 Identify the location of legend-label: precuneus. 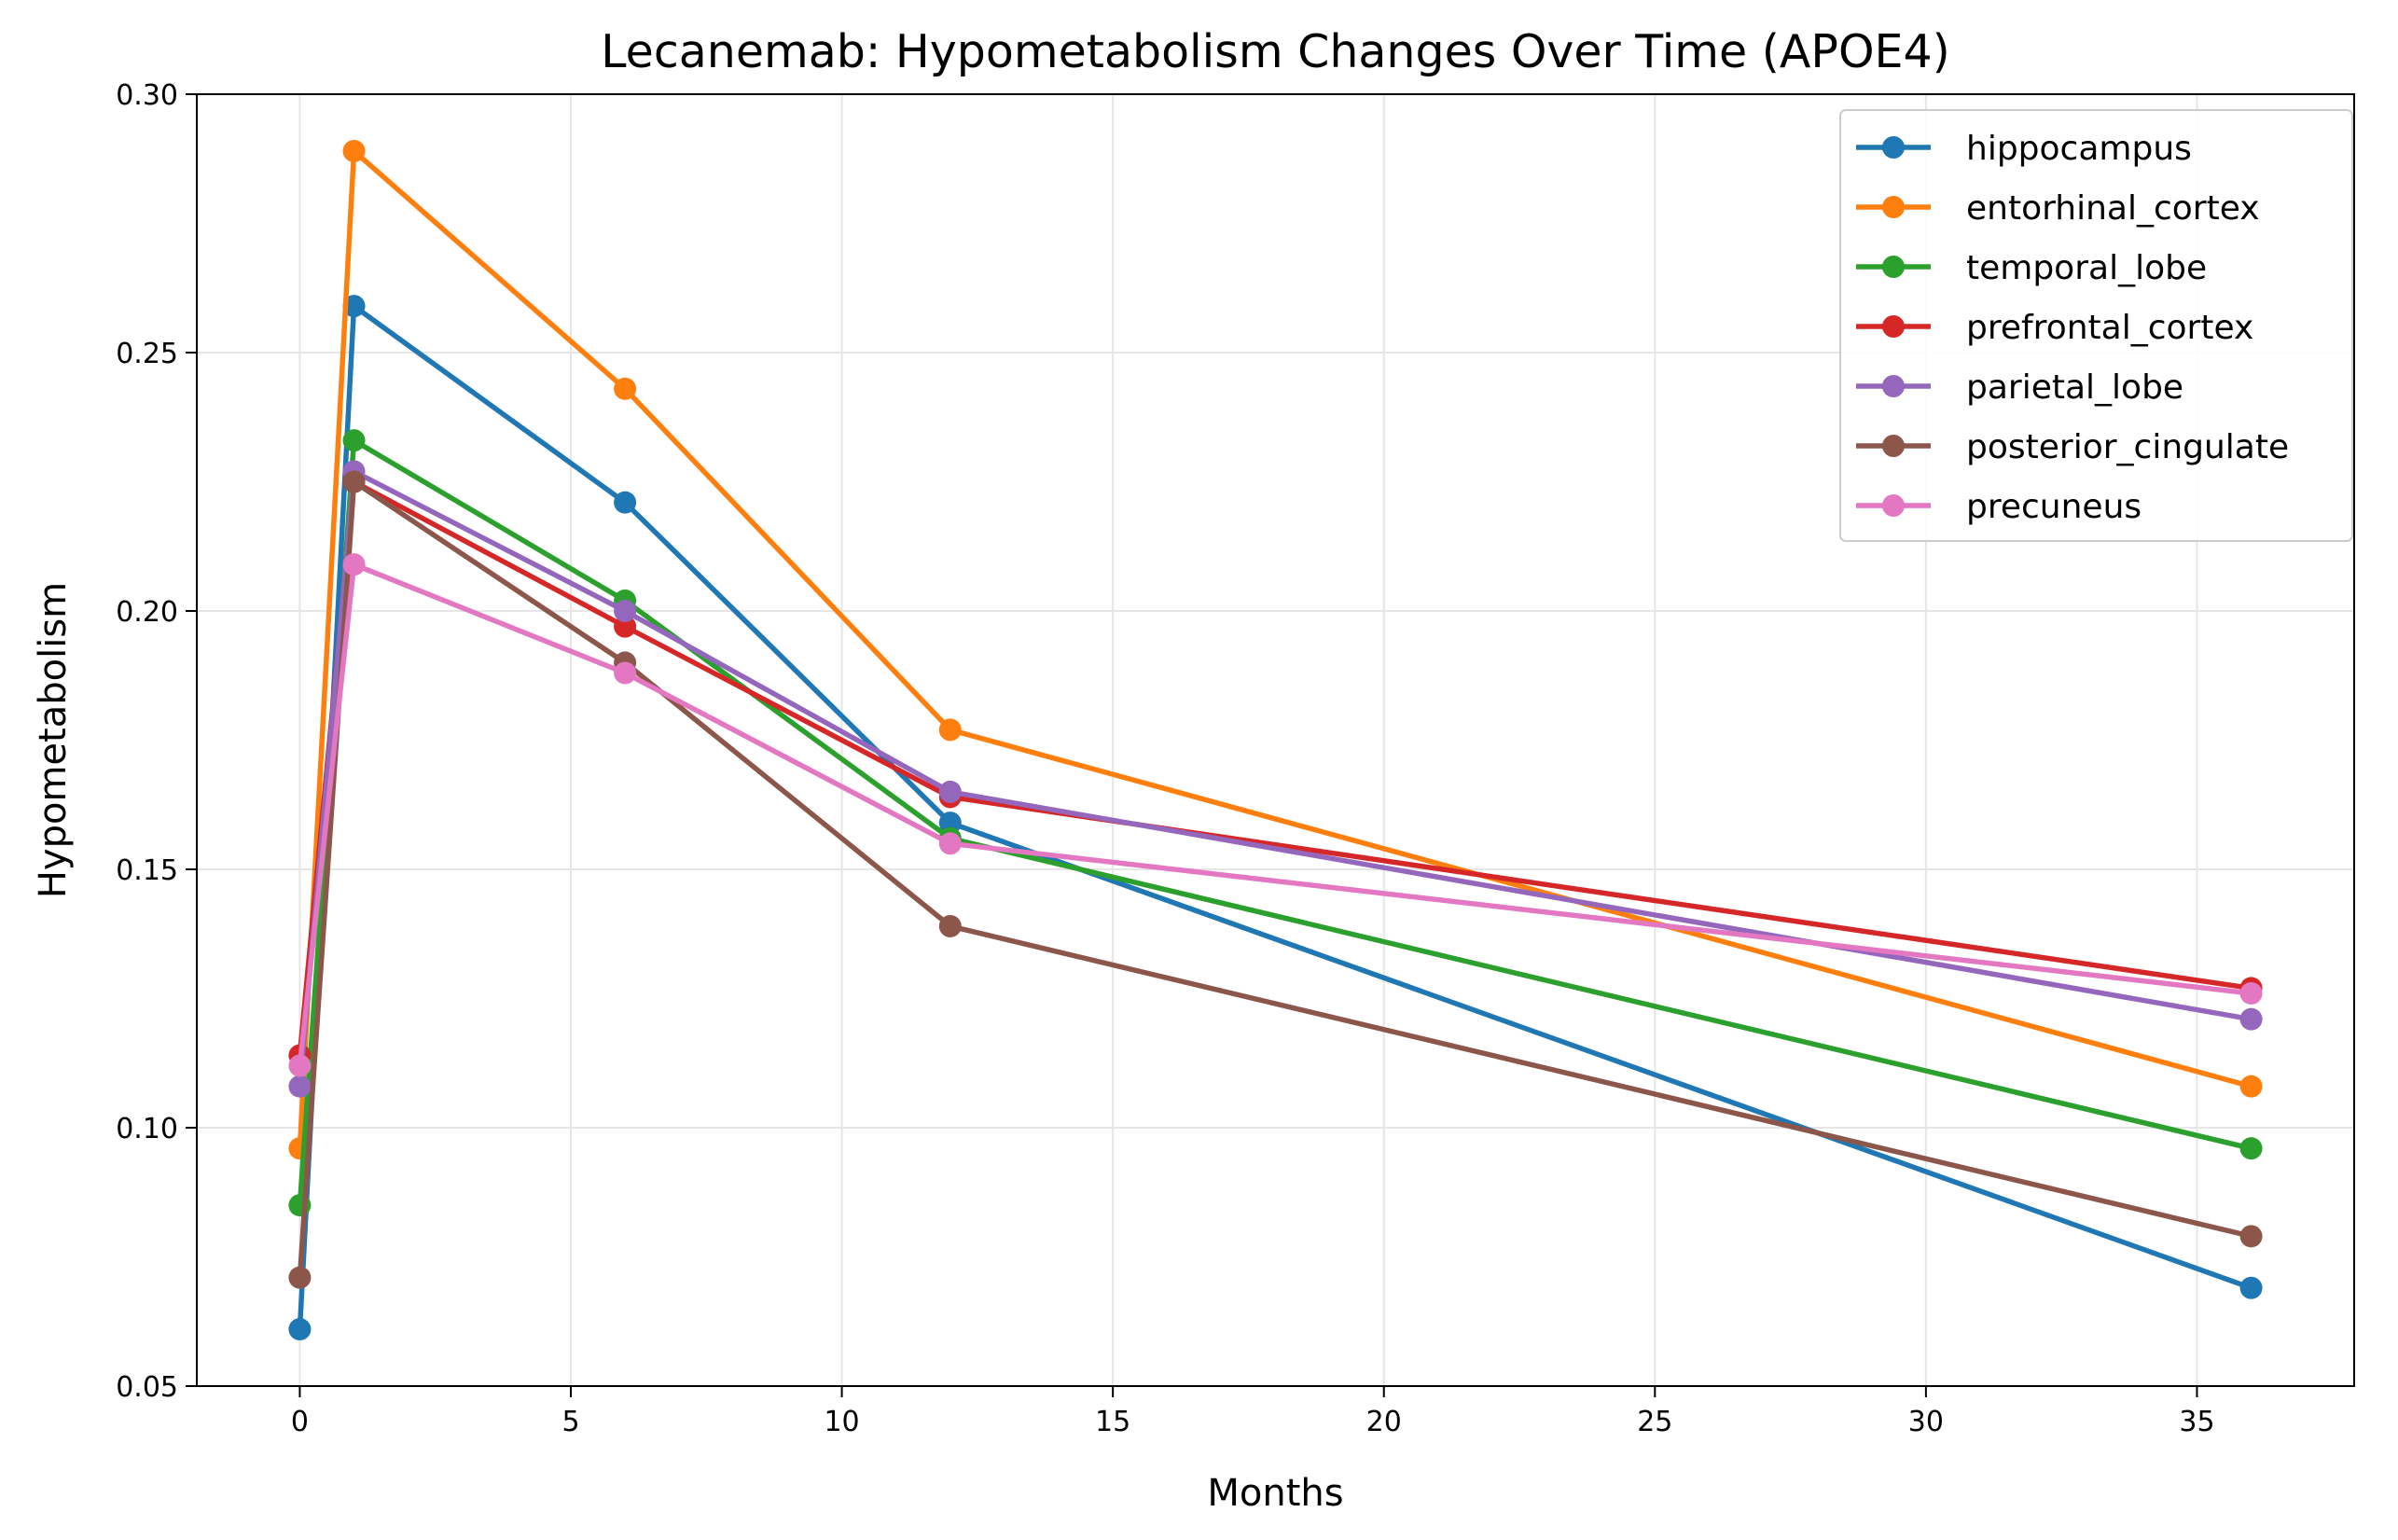
(2054, 507).